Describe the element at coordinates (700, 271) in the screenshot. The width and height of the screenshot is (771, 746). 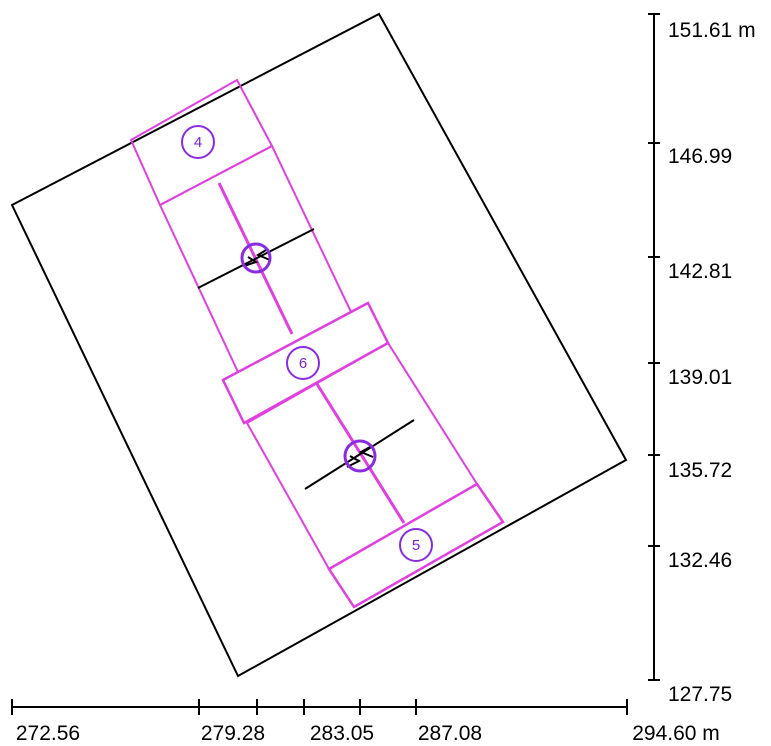
I see `y-tick-label-2: 142.81` at that location.